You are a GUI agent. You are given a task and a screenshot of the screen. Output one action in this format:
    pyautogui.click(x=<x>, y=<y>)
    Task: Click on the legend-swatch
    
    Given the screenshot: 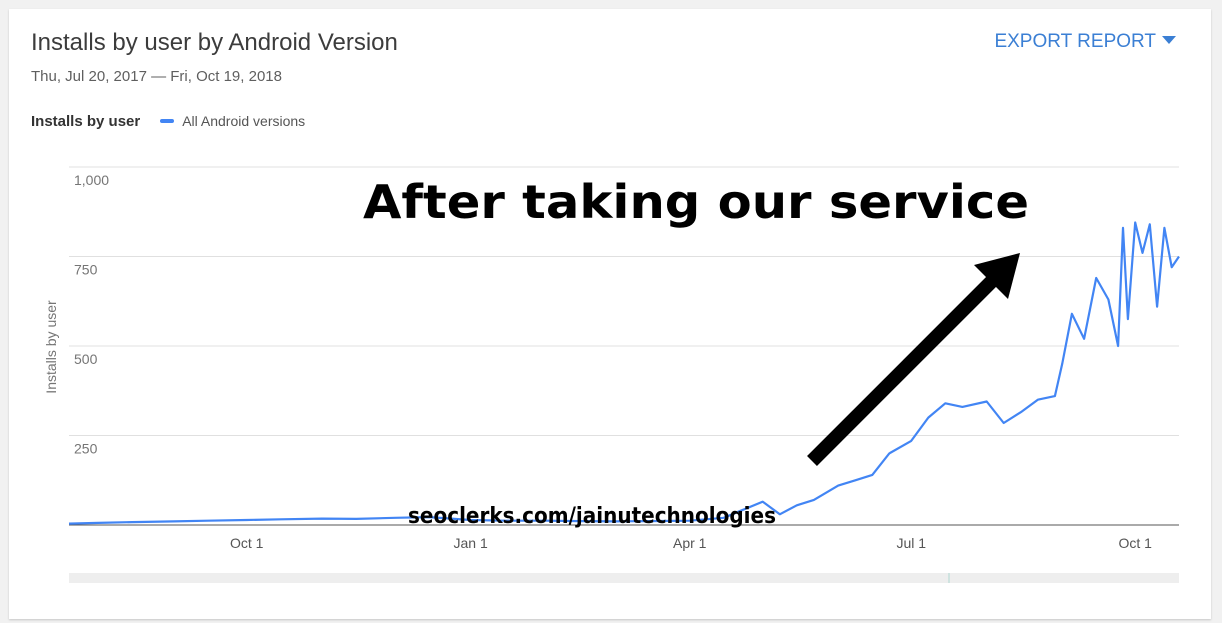 What is the action you would take?
    pyautogui.click(x=167, y=121)
    